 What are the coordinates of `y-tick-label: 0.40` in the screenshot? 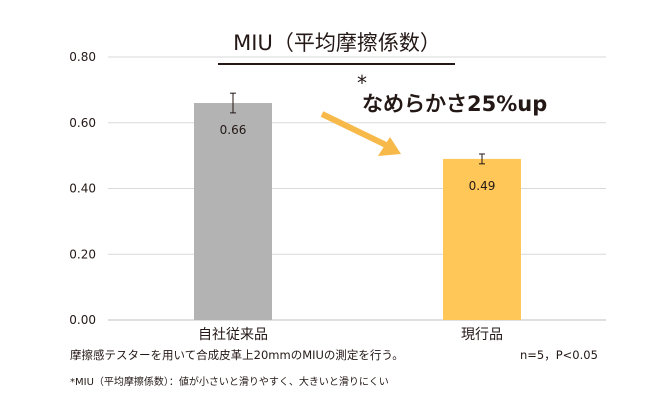 It's located at (82, 189).